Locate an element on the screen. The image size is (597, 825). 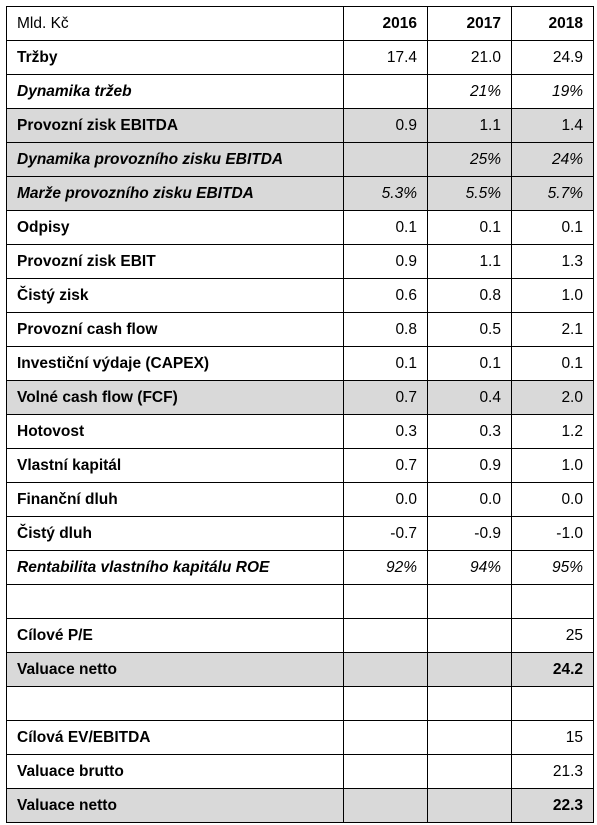
row-free-cash-flow: Volné cash flow (FCF) 0.7 0.4 2.0 is located at coordinates (300, 397).